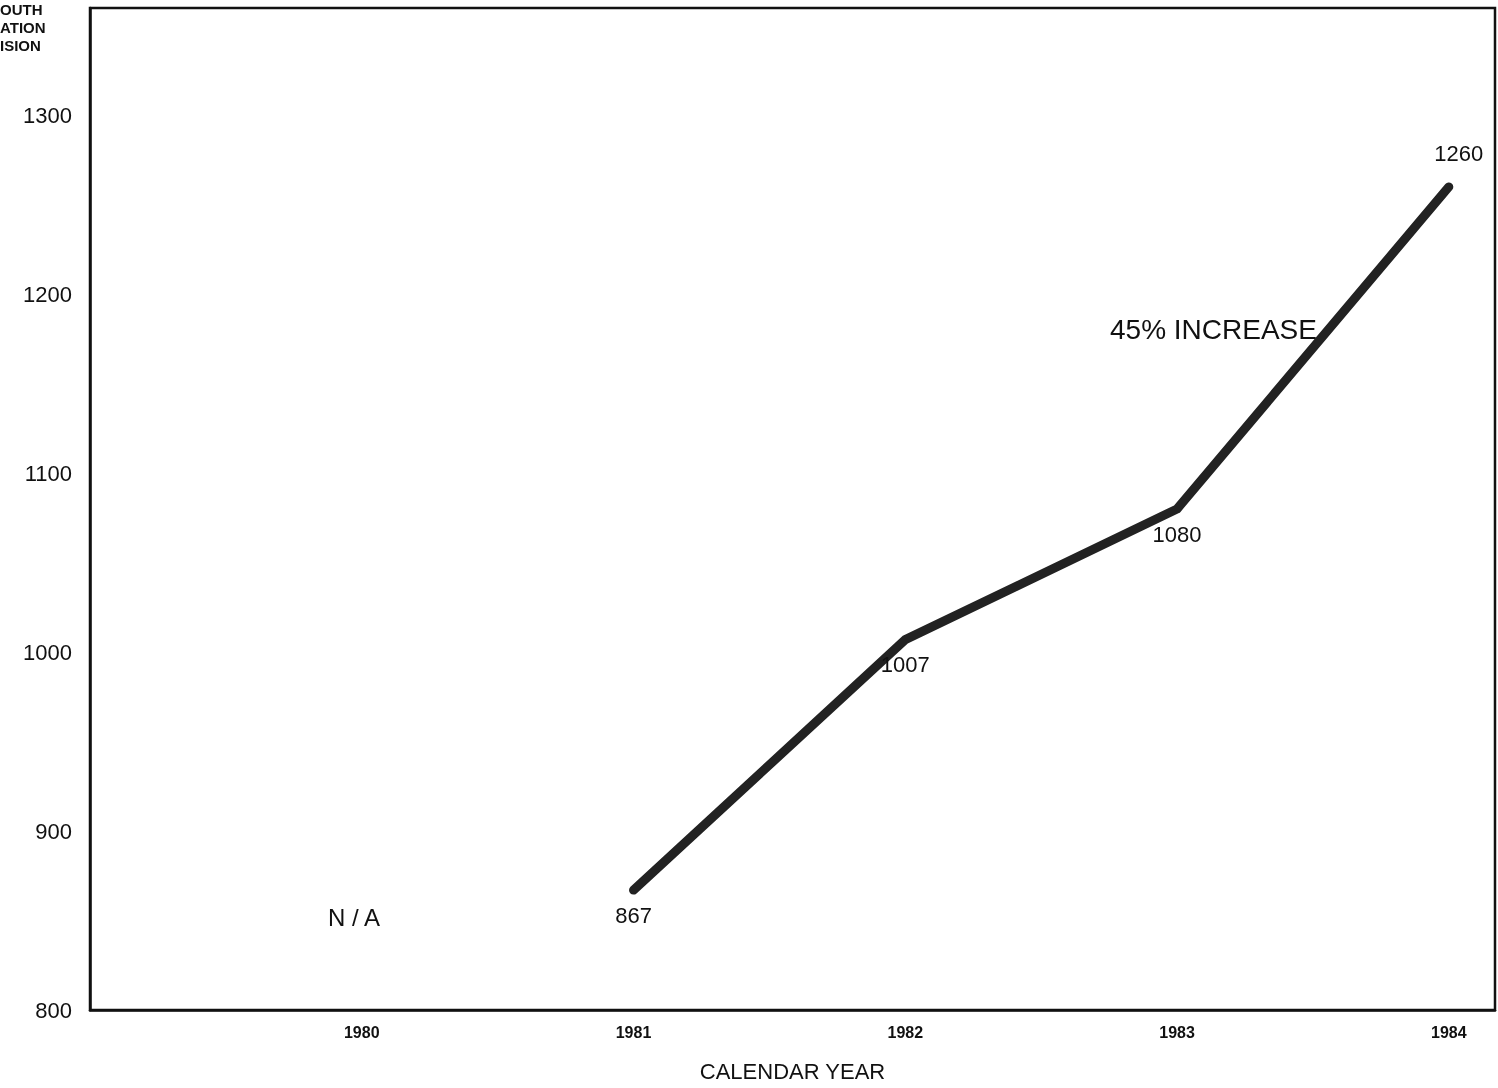 The height and width of the screenshot is (1088, 1498). I want to click on annotation: N / A, so click(354, 917).